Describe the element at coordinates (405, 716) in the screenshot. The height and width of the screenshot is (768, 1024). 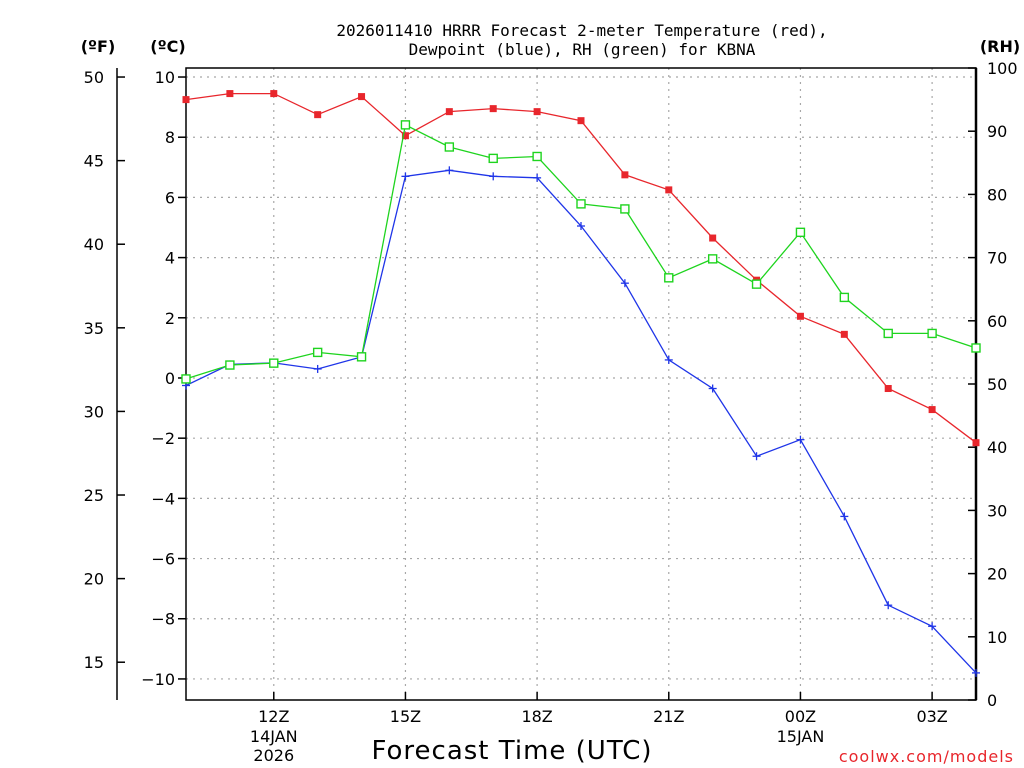
I see `time-tick-label: 15Z` at that location.